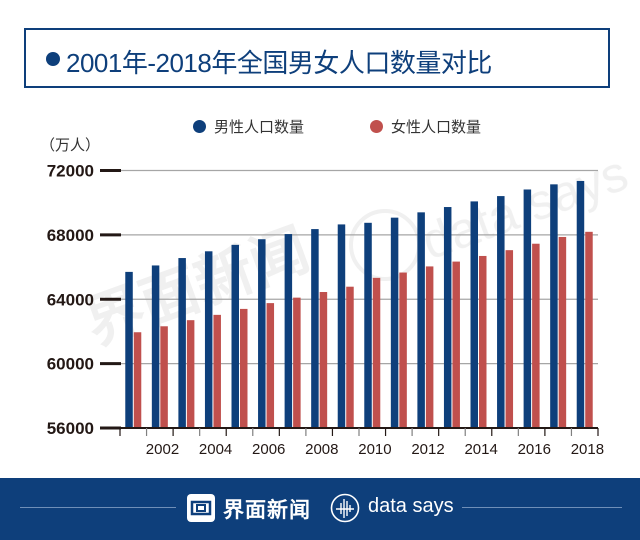 Image resolution: width=640 pixels, height=540 pixels. What do you see at coordinates (70, 171) in the screenshot?
I see `y-tick-label: 72000` at bounding box center [70, 171].